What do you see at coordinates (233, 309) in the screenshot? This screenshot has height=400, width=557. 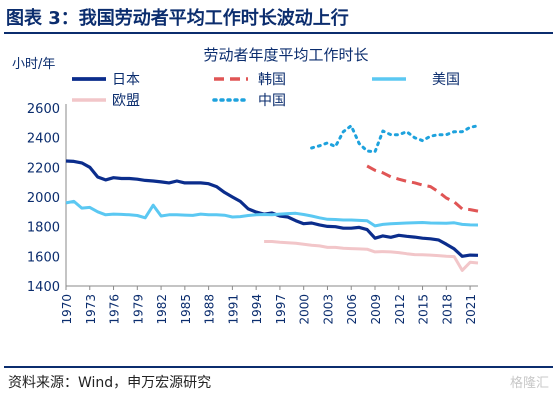 I see `x-tick-label: 1991` at bounding box center [233, 309].